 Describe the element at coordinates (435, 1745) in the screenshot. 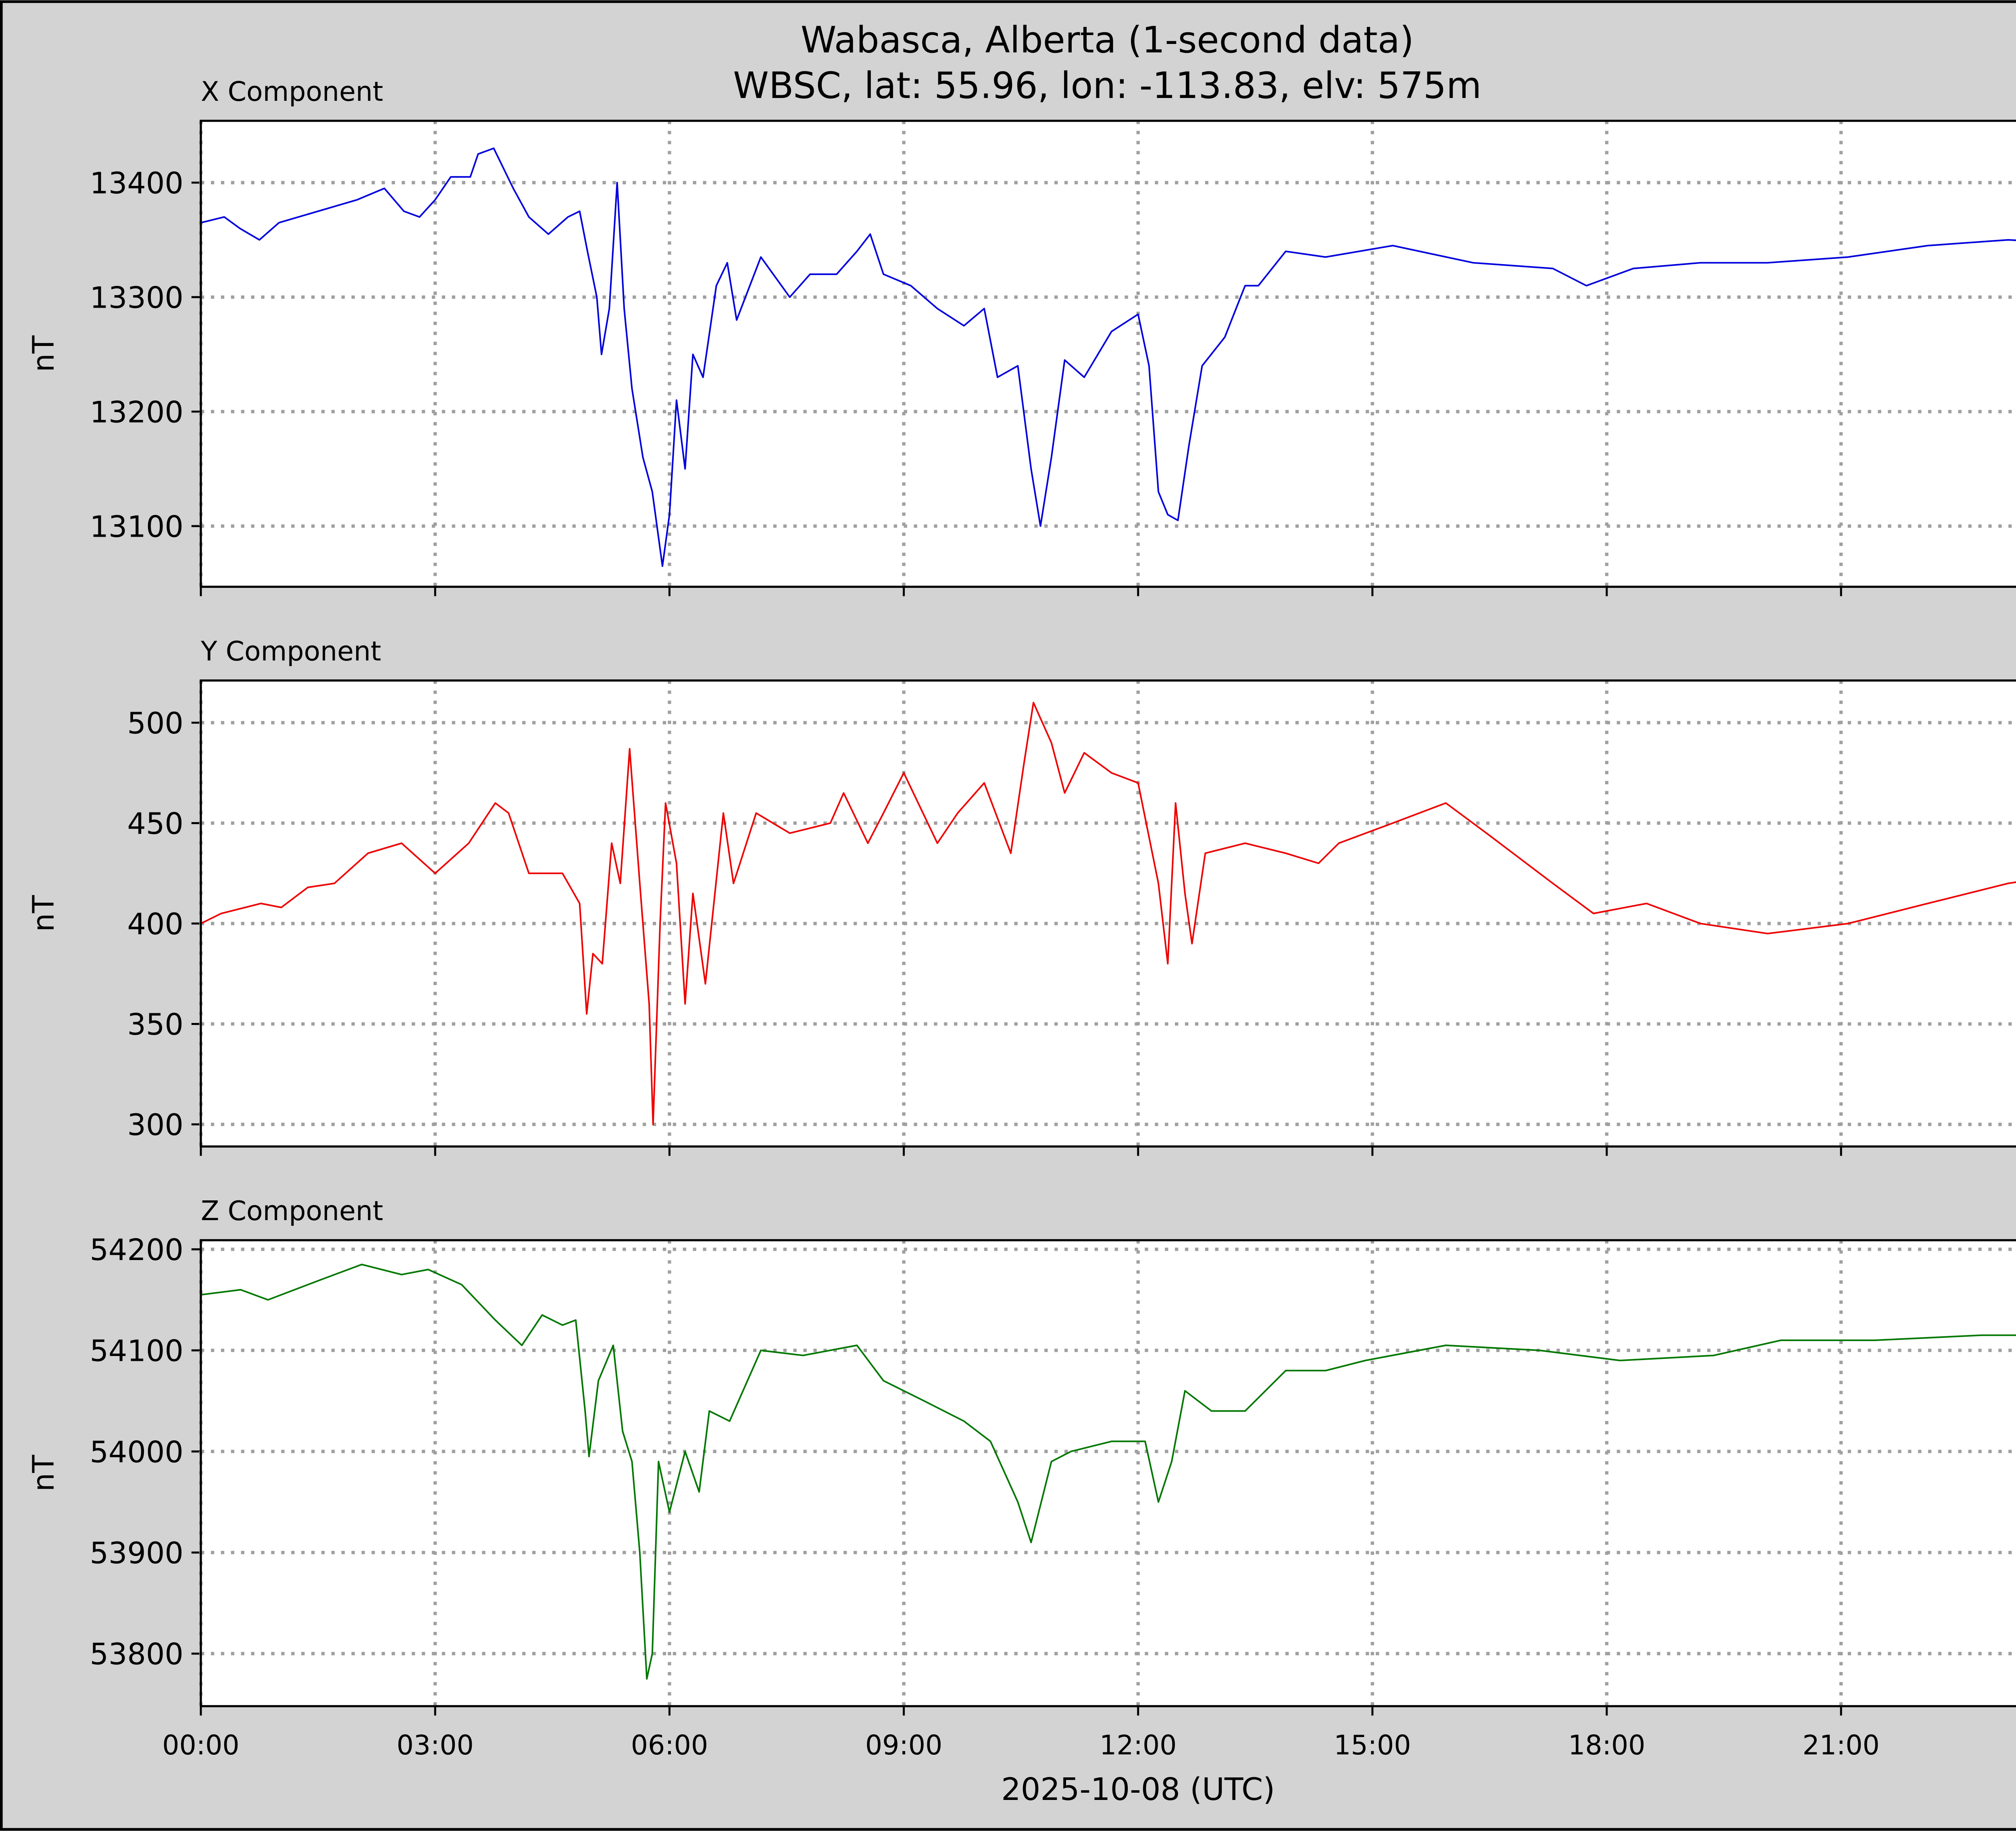

I see `x-tick-label: 03:00` at that location.